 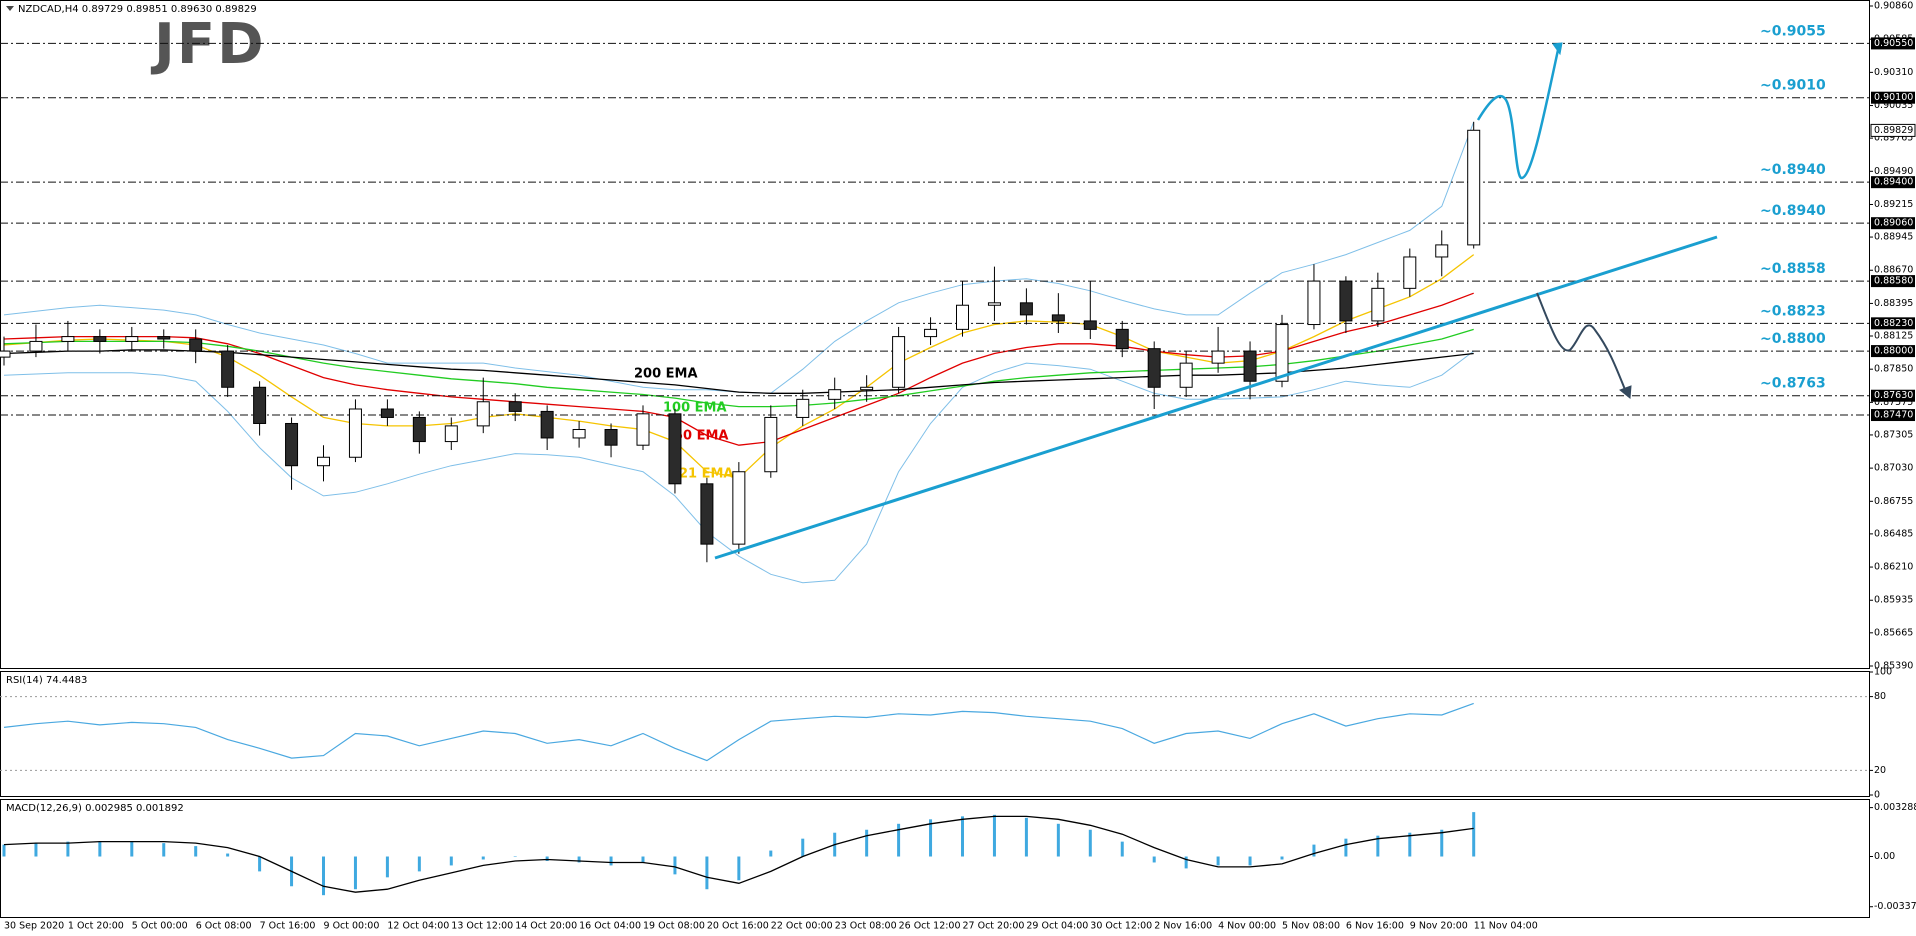 What do you see at coordinates (208, 44) in the screenshot?
I see `logo: JFD` at bounding box center [208, 44].